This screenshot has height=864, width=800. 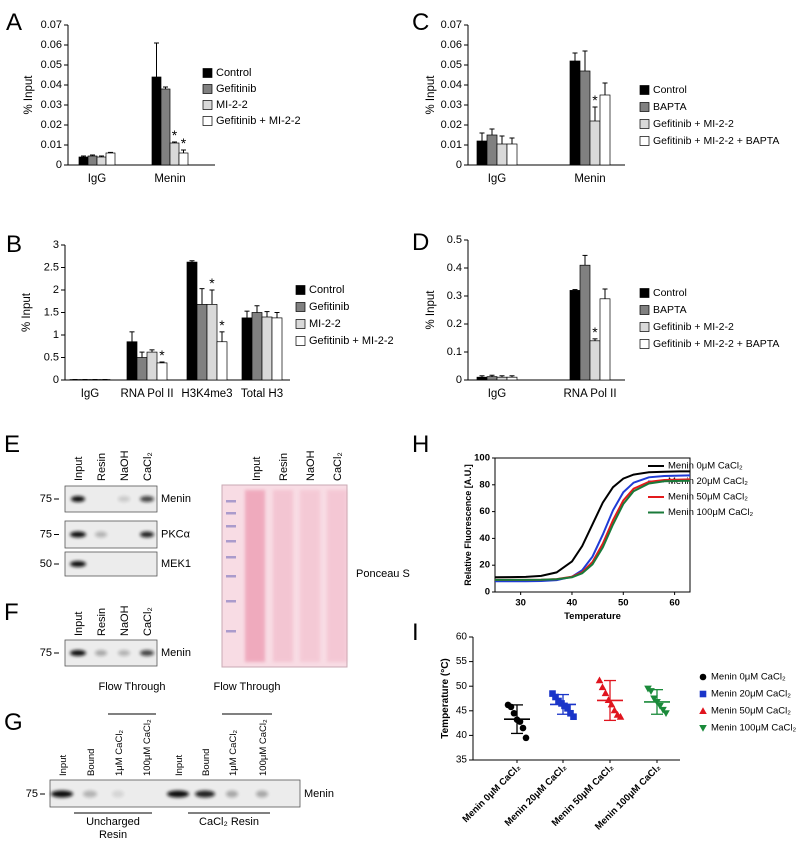 What do you see at coordinates (91, 762) in the screenshot?
I see `lane-label: Bound` at bounding box center [91, 762].